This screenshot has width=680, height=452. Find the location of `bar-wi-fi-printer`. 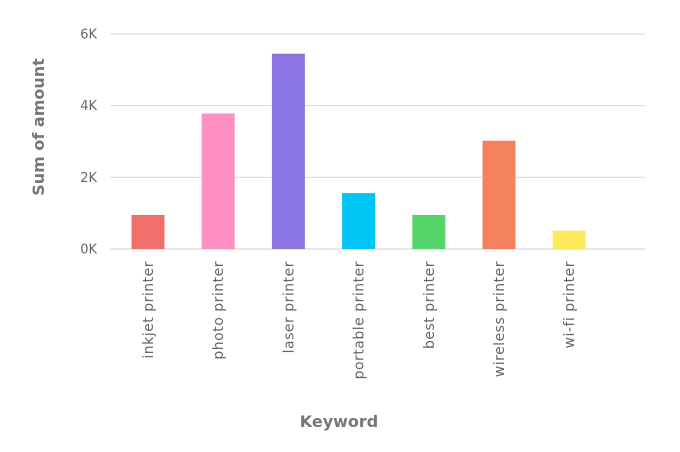

bar-wi-fi-printer is located at coordinates (569, 239).